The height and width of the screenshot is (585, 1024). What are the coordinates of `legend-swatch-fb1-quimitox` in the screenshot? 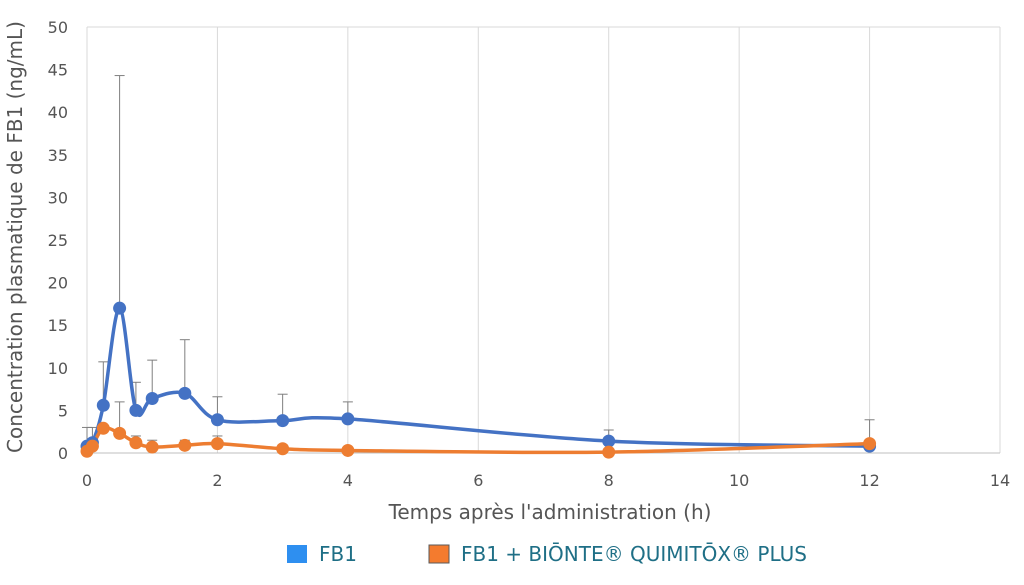 It's located at (439, 554).